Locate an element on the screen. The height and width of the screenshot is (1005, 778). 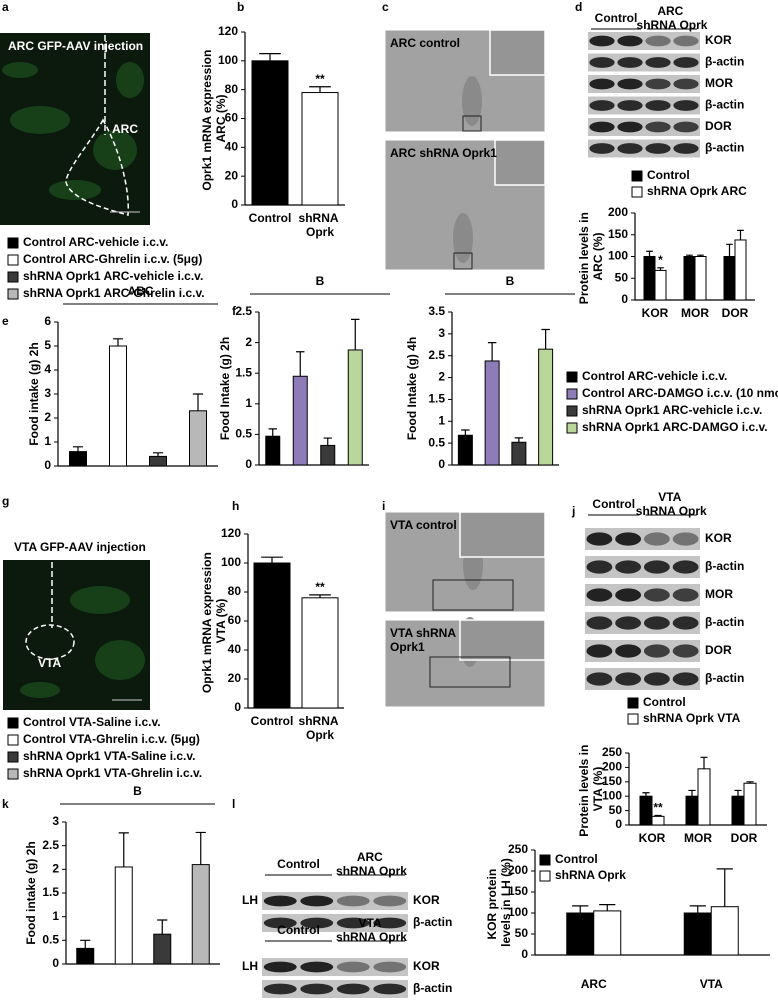
y-tick-label: 5 is located at coordinates (47, 345).